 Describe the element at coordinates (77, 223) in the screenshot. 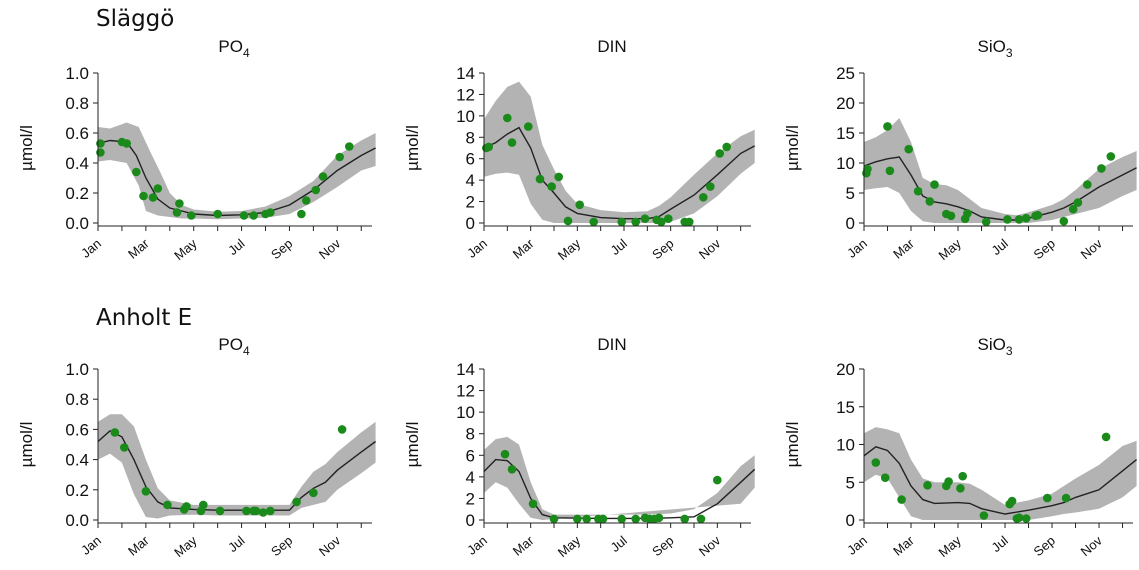

I see `y-tick-label: 0.0` at that location.